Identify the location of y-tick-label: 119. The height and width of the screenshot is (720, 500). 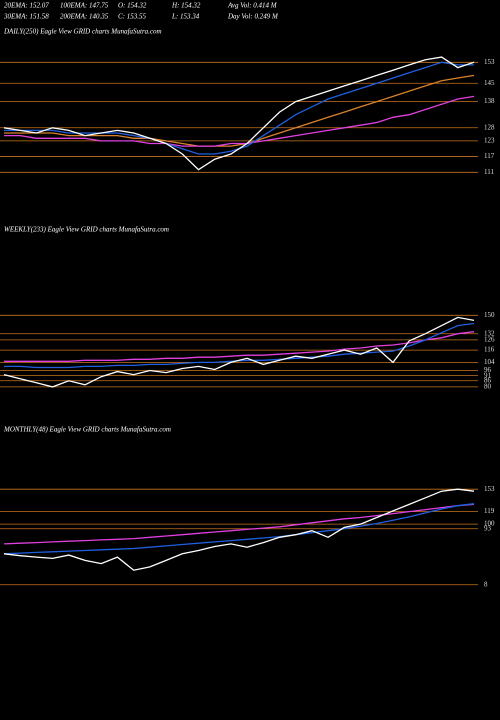
(489, 511).